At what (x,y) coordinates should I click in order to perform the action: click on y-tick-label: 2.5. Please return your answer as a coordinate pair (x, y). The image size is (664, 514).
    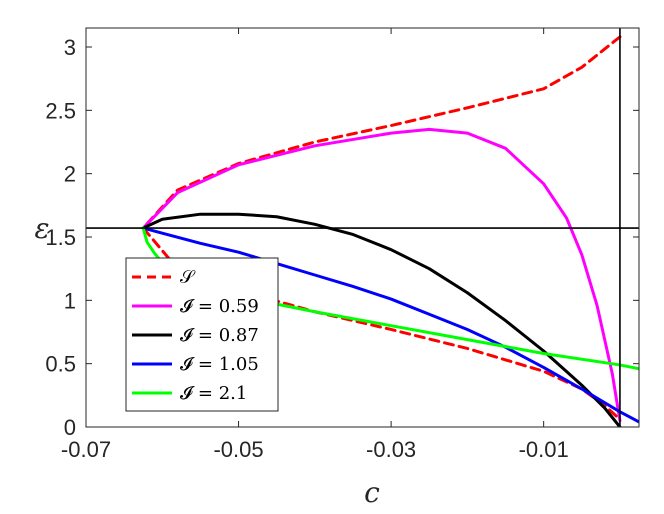
    Looking at the image, I should click on (60, 110).